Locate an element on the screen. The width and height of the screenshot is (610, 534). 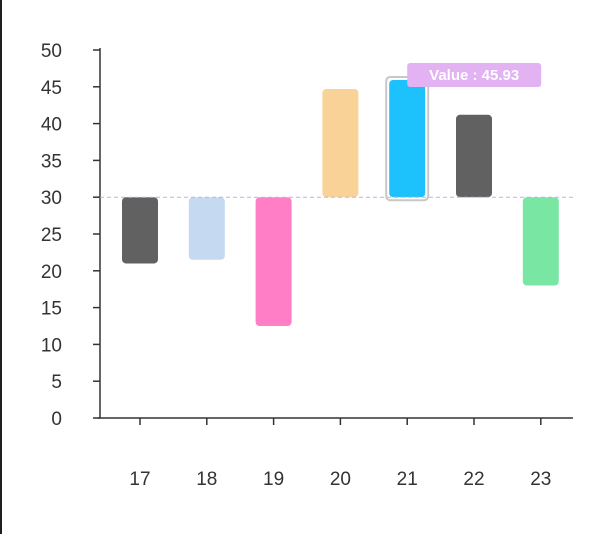
tooltip: Value : 45.93 is located at coordinates (474, 74).